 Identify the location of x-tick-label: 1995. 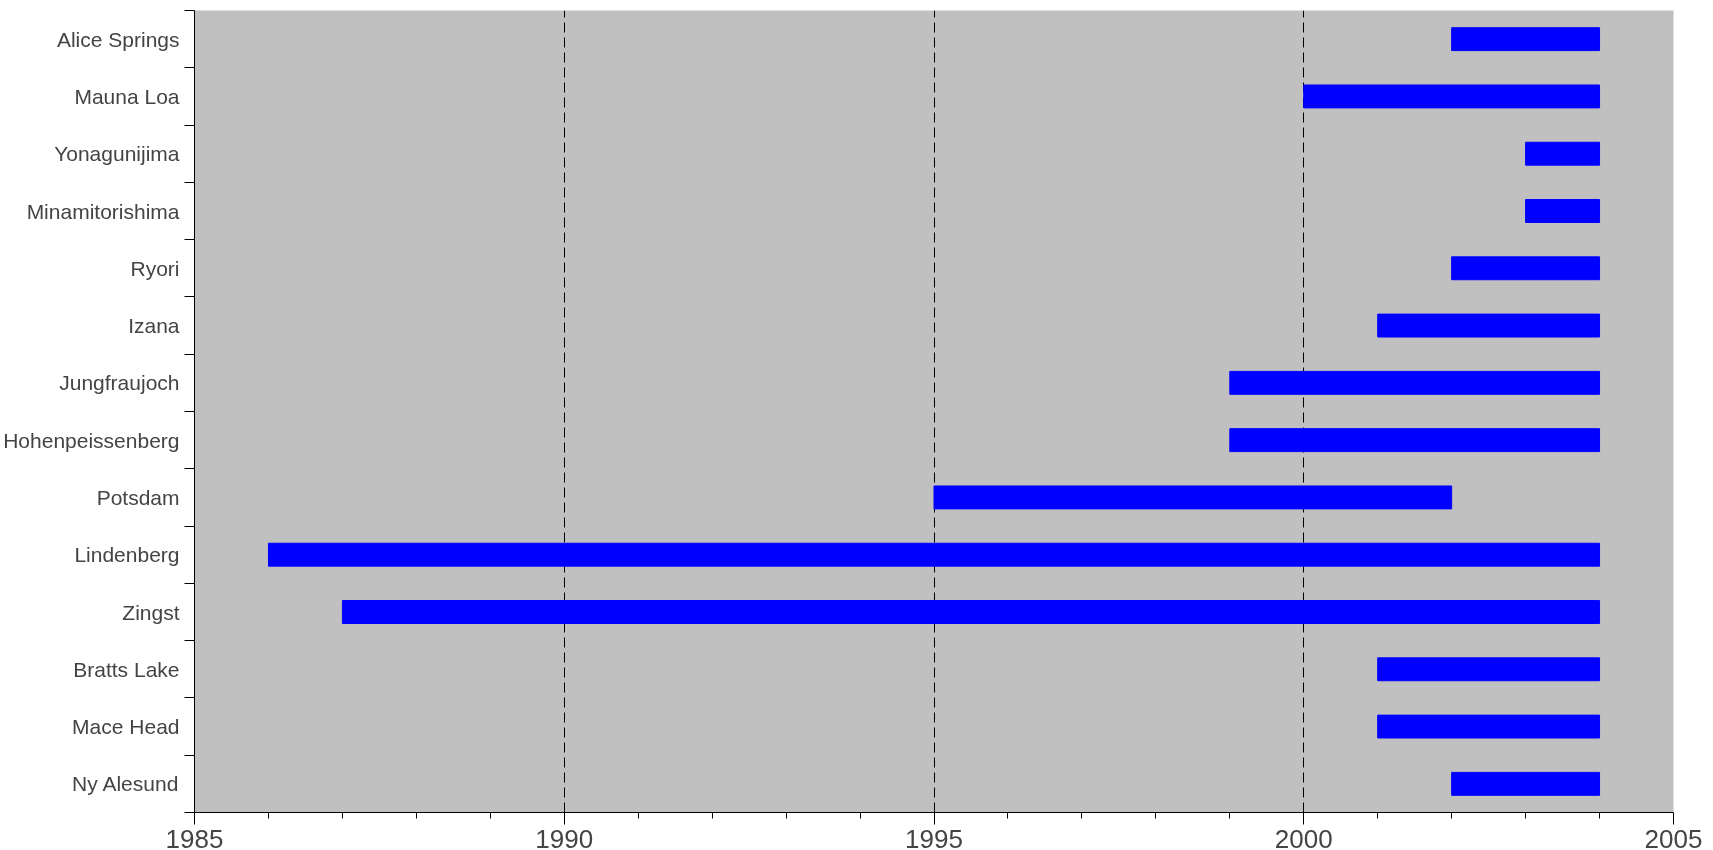
(934, 836).